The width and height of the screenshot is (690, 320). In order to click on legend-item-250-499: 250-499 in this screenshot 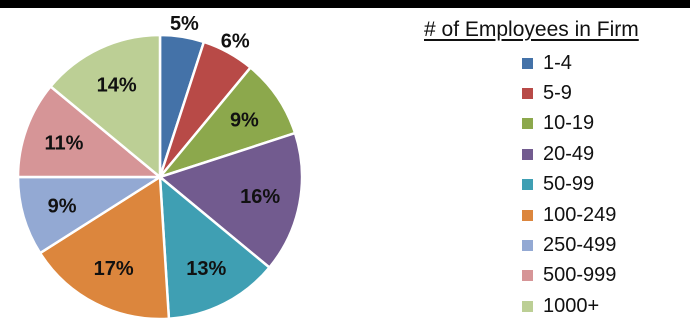, I will do `click(606, 245)`.